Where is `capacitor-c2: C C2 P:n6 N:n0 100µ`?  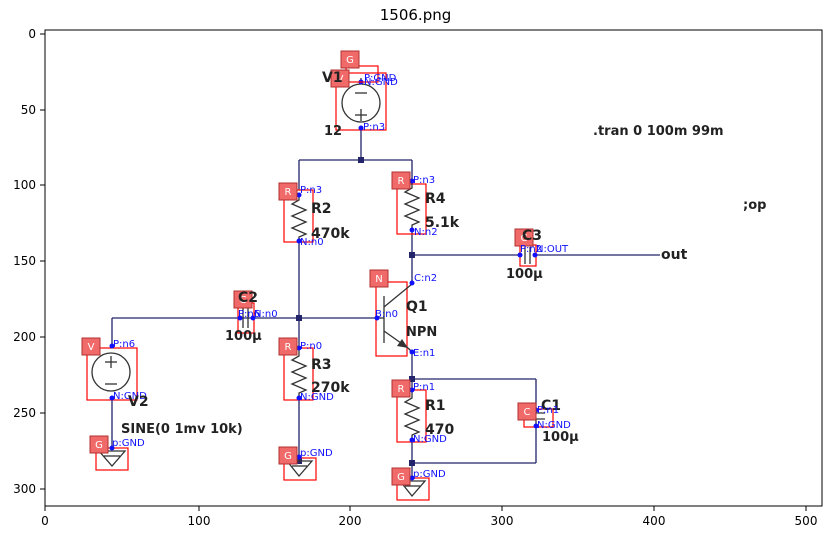
capacitor-c2: C C2 P:n6 N:n0 100µ is located at coordinates (251, 317).